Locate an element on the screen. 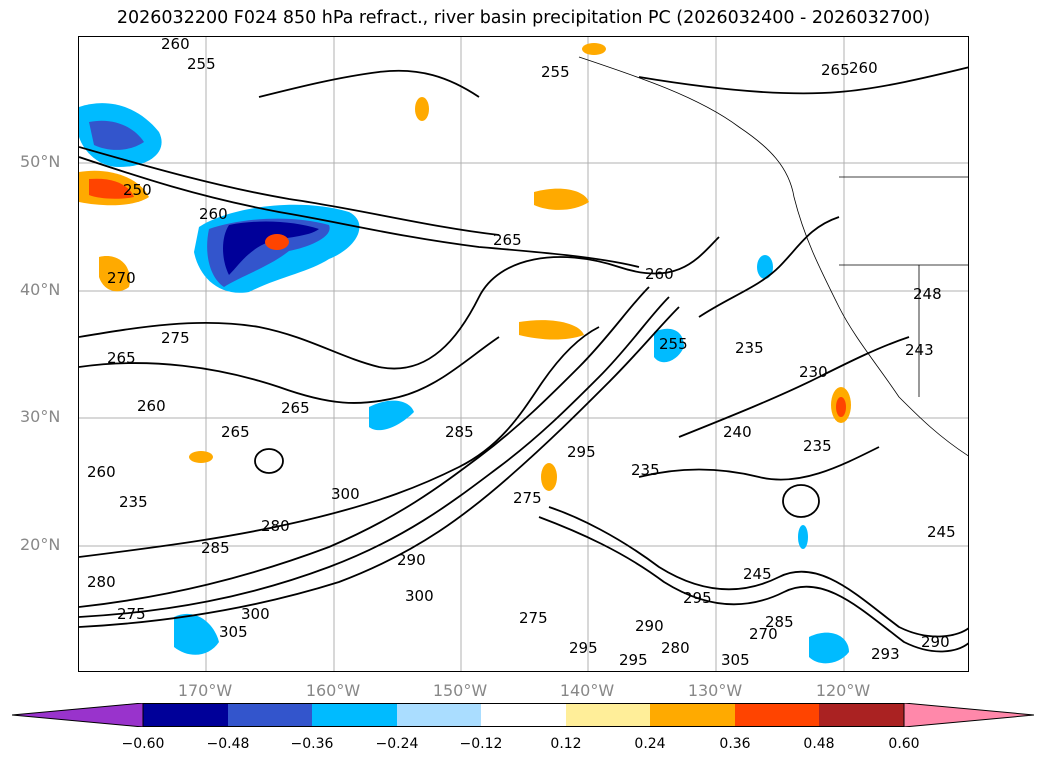 The height and width of the screenshot is (765, 1047). colorbar-tick: 0.60 is located at coordinates (904, 744).